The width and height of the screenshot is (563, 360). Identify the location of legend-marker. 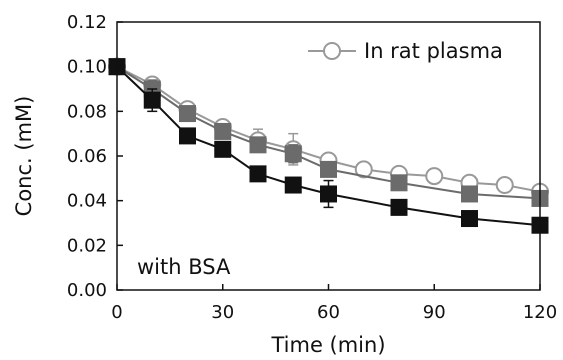
(332, 51).